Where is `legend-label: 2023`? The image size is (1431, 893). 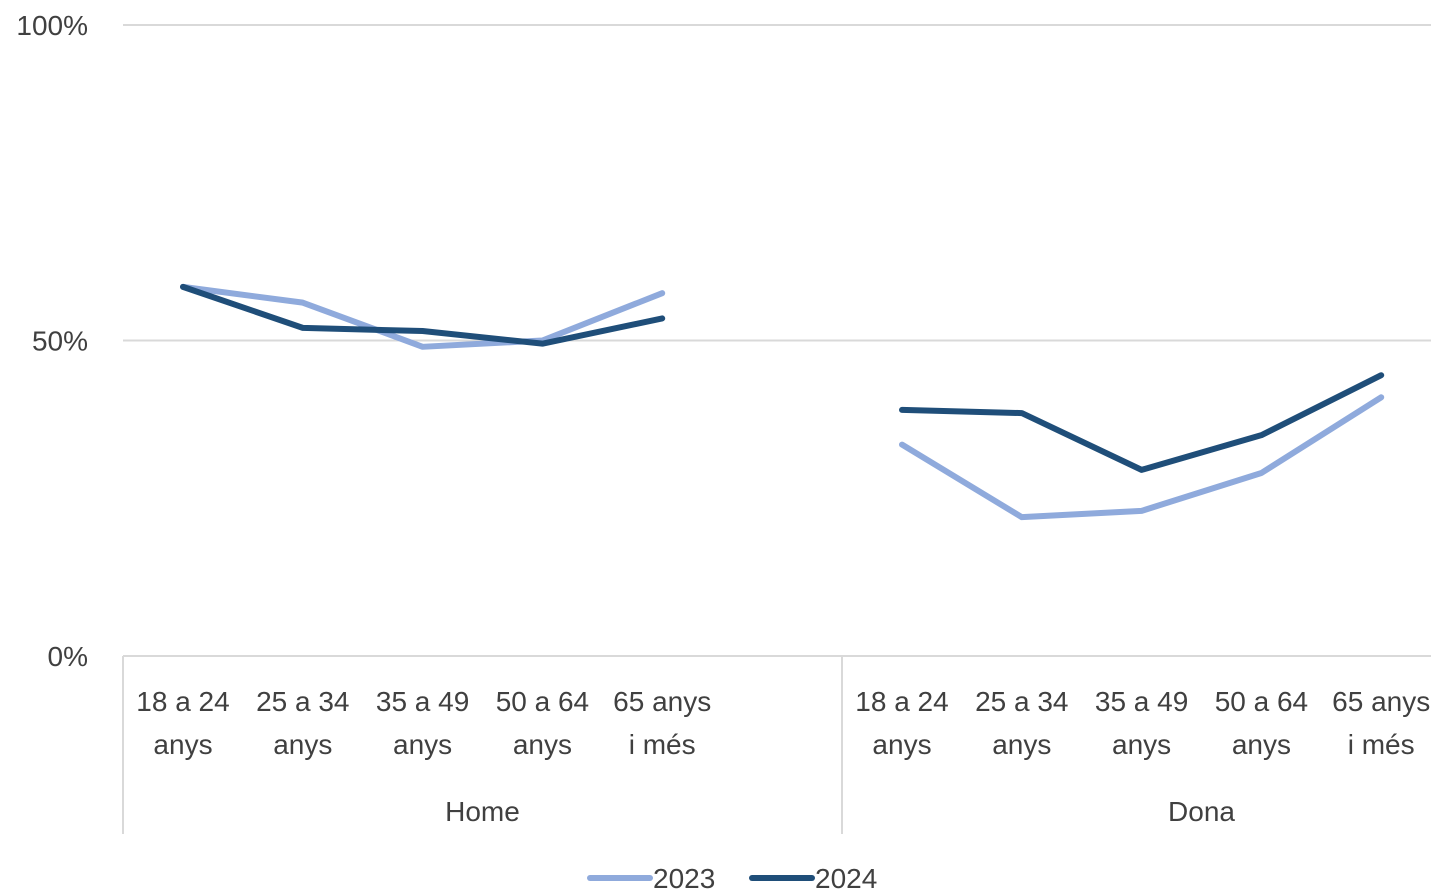 legend-label: 2023 is located at coordinates (684, 878).